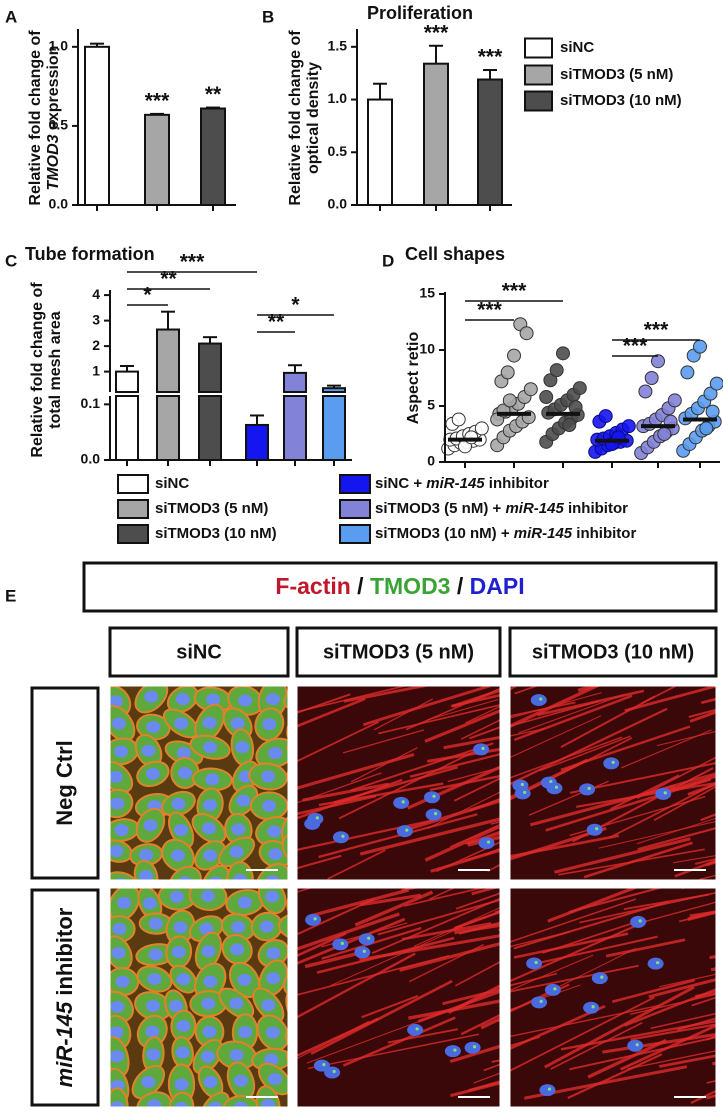 The image size is (723, 1112). Describe the element at coordinates (64, 783) in the screenshot. I see `row-header: Neg Ctrl` at that location.